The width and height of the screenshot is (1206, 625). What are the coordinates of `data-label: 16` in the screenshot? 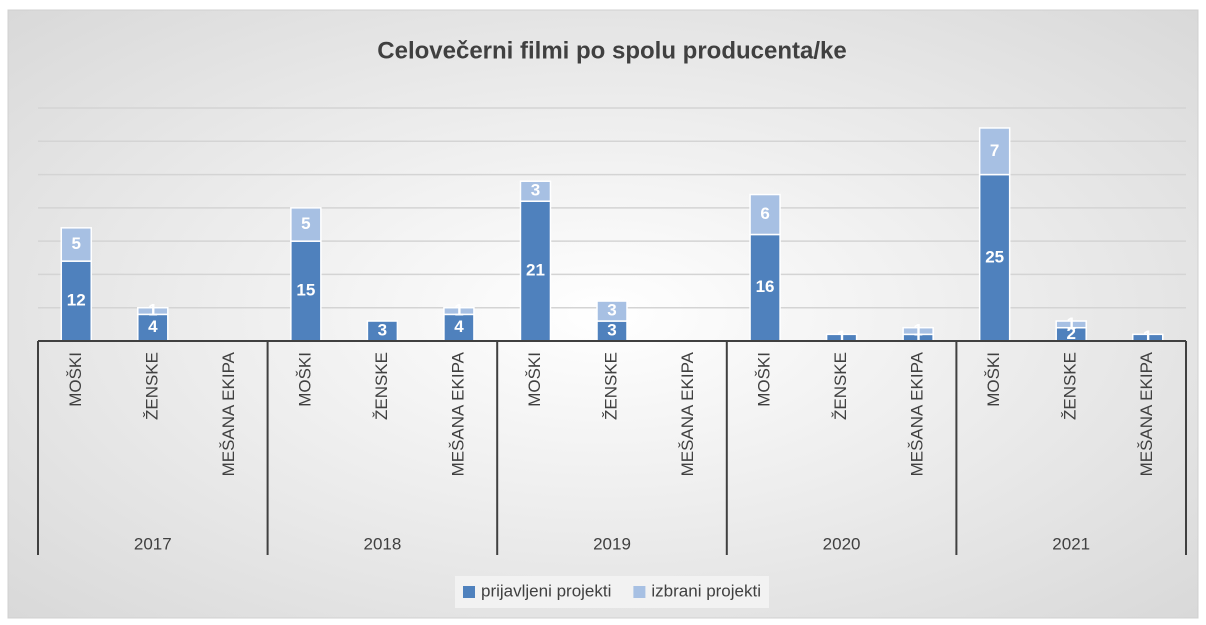 It's located at (765, 286).